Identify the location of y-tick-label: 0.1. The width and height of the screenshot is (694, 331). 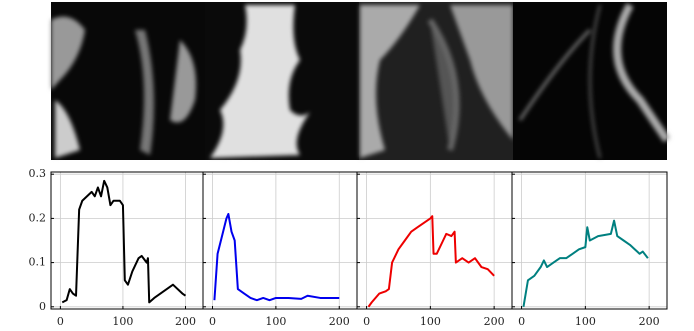
(38, 262).